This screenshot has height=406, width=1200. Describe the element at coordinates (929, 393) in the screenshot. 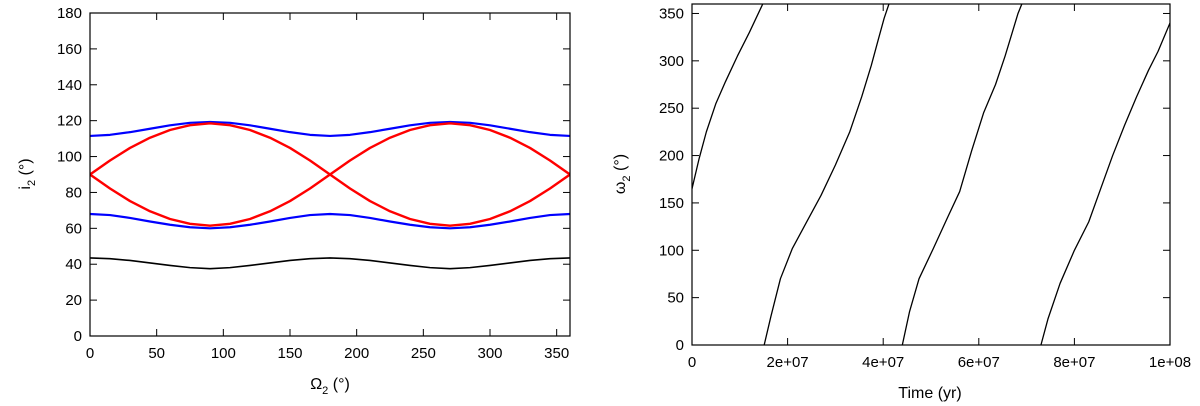

I see `x-axis-label: Time (yr)` at that location.